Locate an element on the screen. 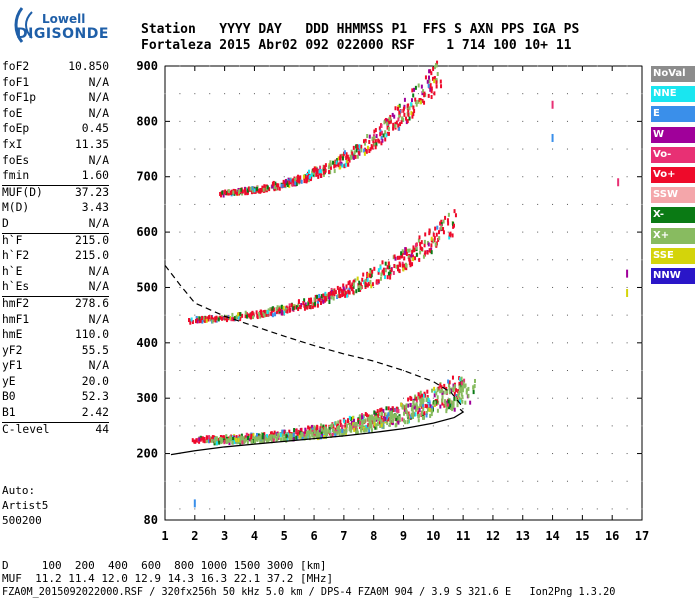  y-tick-label: 300 is located at coordinates (147, 398).